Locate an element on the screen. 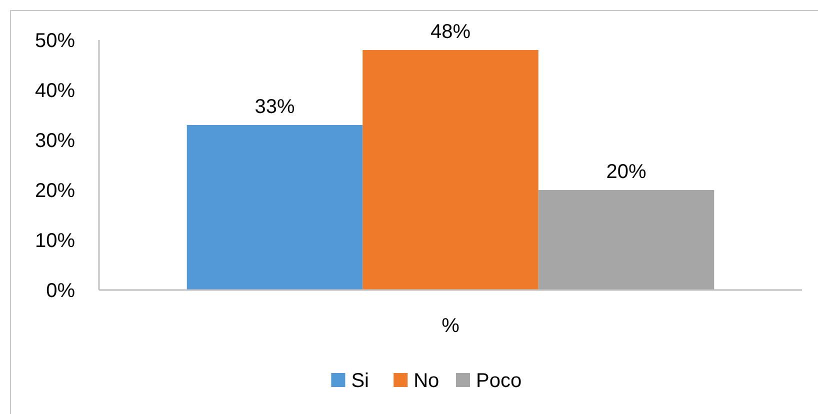  data-label: 48% is located at coordinates (450, 32).